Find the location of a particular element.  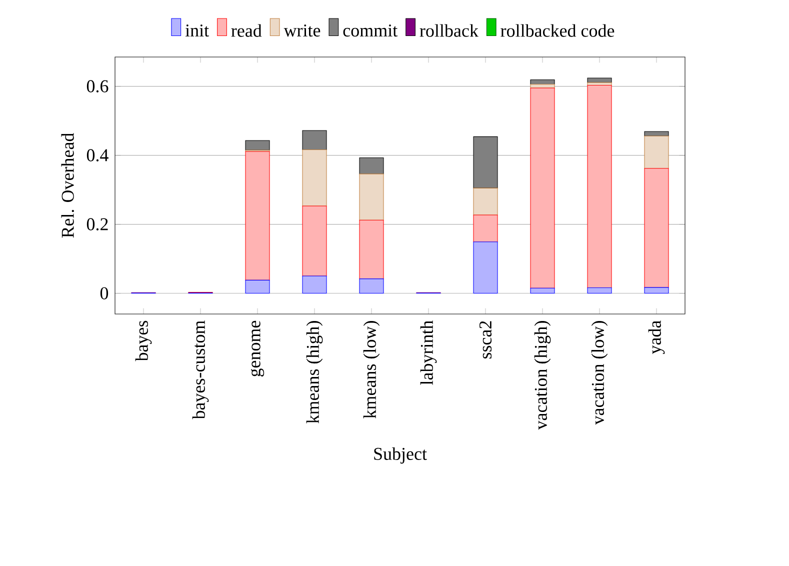

x-tick-label: vacation (low) is located at coordinates (599, 373).